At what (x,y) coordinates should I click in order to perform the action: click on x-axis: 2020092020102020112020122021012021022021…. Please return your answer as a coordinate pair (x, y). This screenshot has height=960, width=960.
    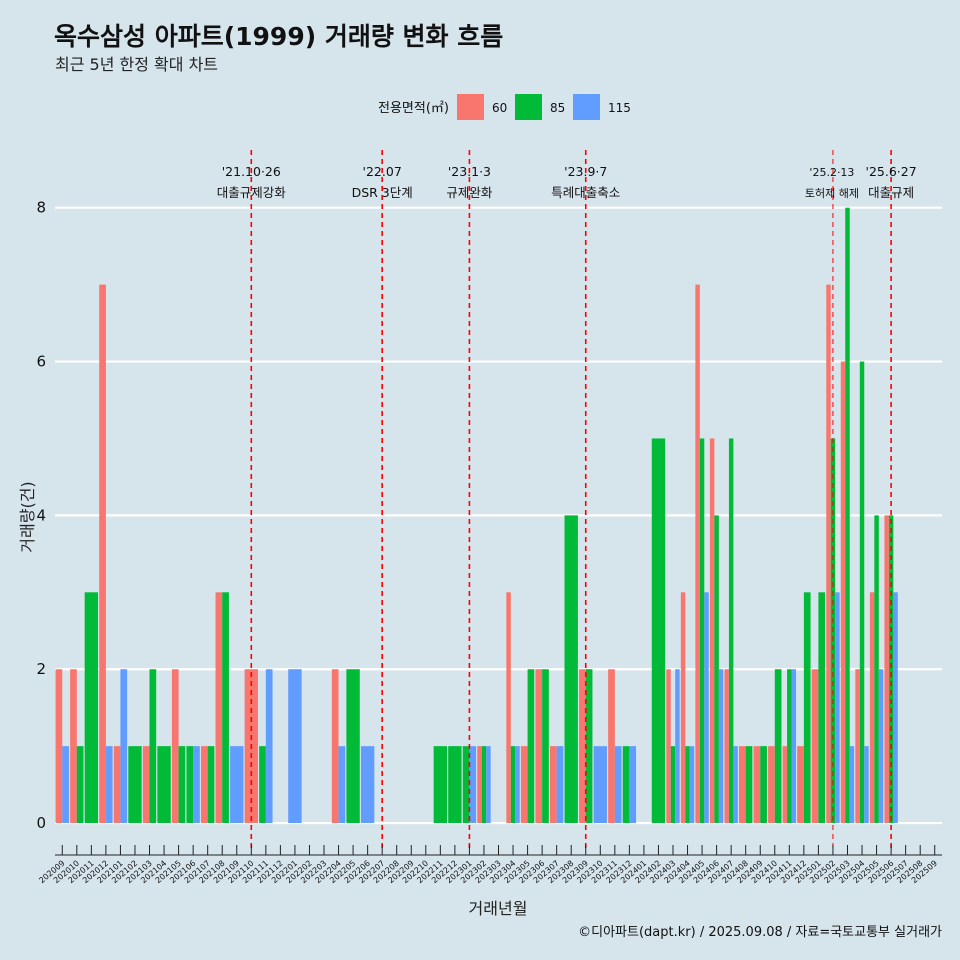
    Looking at the image, I should click on (489, 865).